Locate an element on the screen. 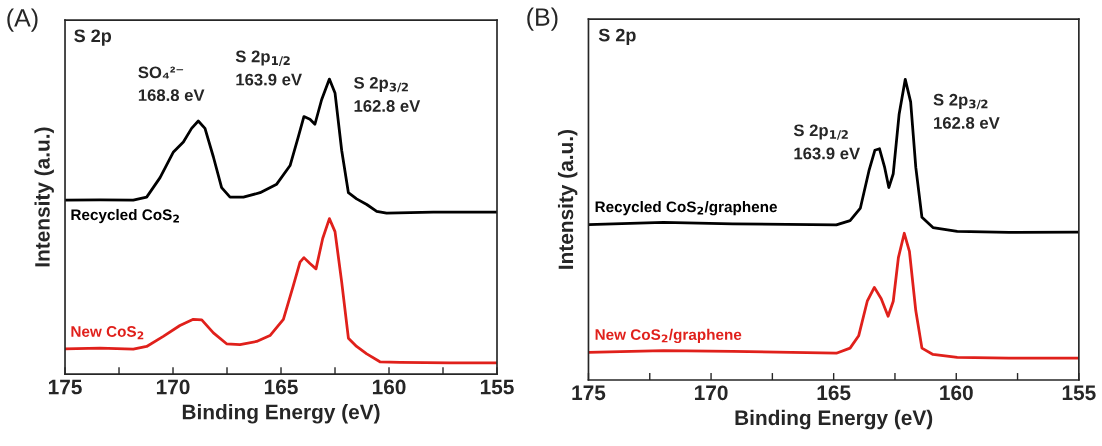 The width and height of the screenshot is (1102, 446). annotation: SO₄²⁻ 168.8 eV is located at coordinates (171, 84).